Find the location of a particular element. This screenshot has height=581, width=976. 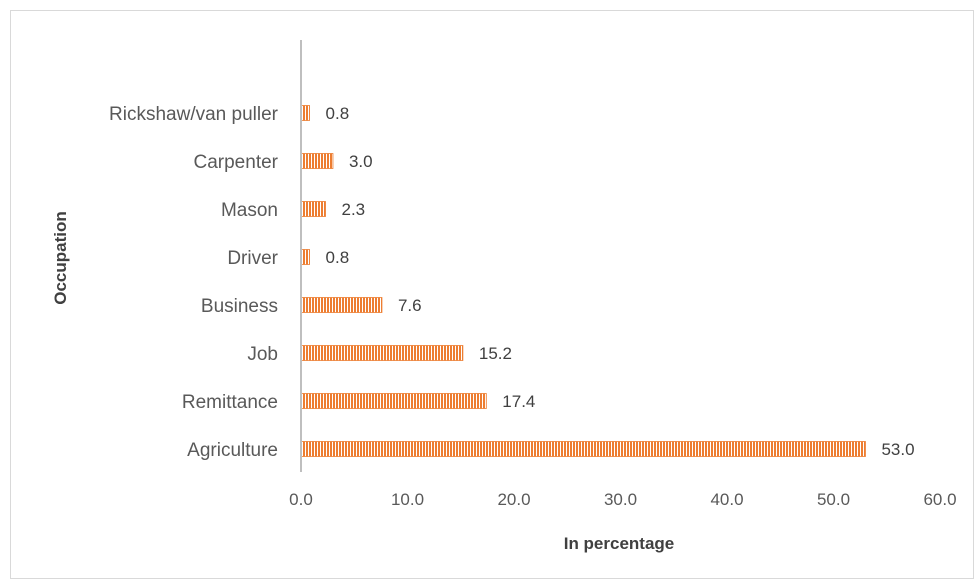

x-tick-label: 50.0 is located at coordinates (833, 499).